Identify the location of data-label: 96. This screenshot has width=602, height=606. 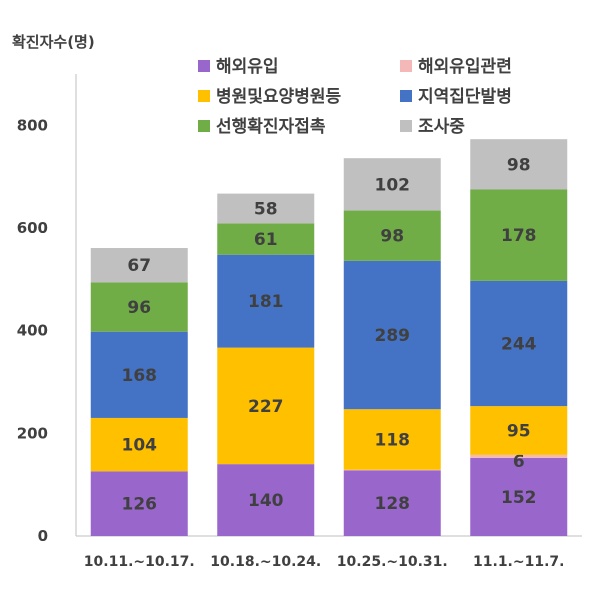
(139, 308).